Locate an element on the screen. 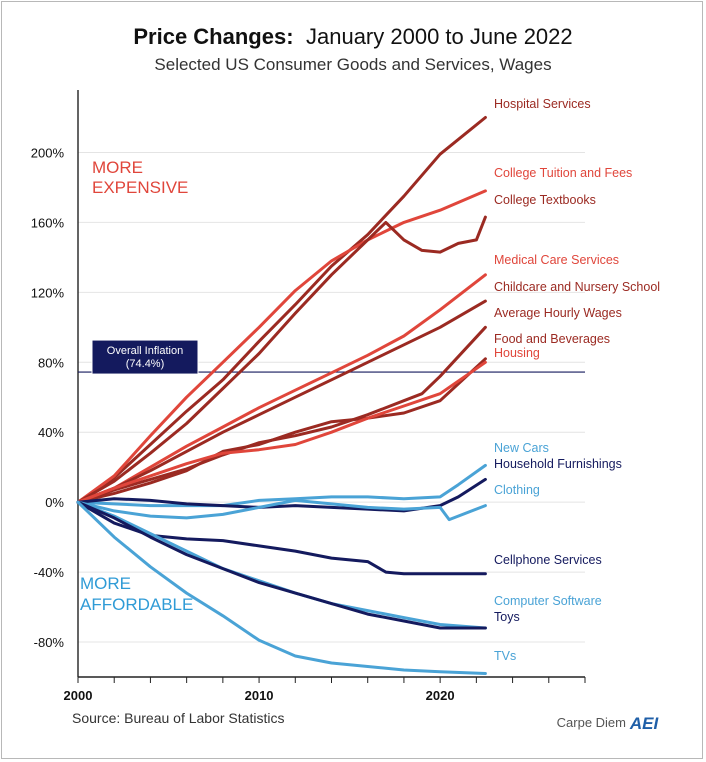  series-line-cellphone-services is located at coordinates (281, 538).